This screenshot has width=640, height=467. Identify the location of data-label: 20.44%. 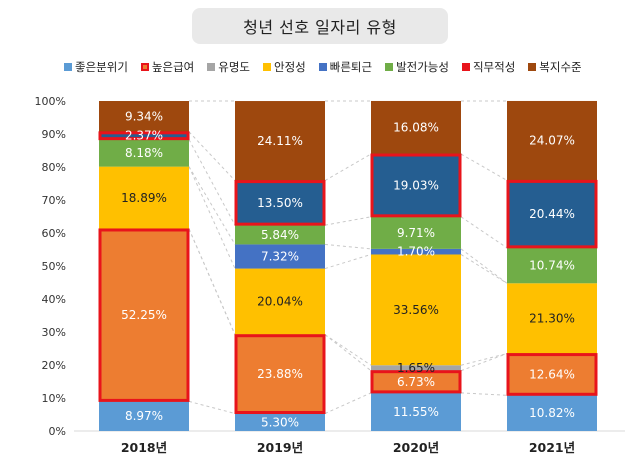
(552, 214).